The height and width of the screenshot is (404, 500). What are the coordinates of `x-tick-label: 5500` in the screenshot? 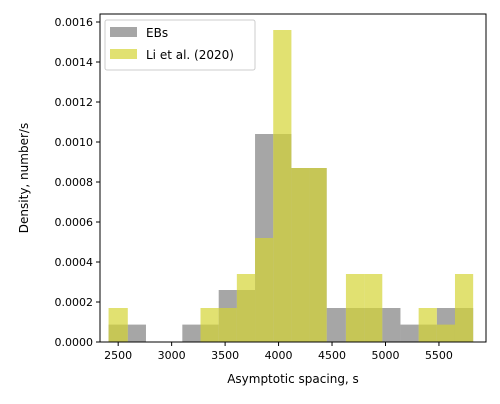 It's located at (439, 355).